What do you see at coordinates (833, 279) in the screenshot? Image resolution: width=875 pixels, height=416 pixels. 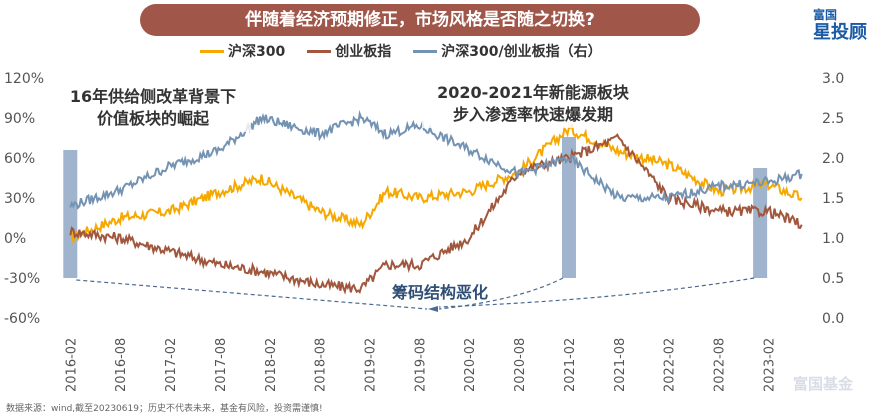 I see `y-right-tick-5: 0.5` at bounding box center [833, 279].